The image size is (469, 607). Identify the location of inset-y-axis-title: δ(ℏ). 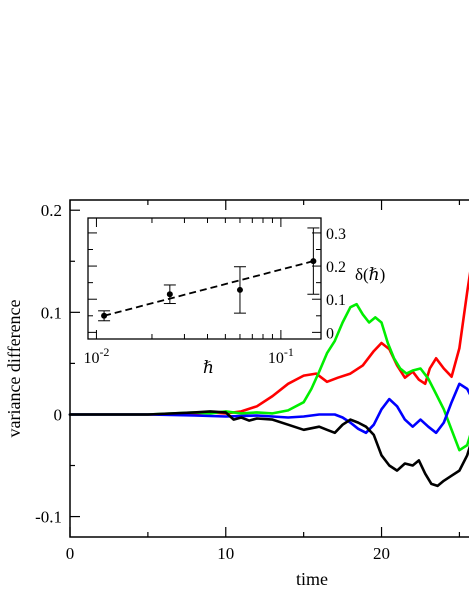
(370, 274).